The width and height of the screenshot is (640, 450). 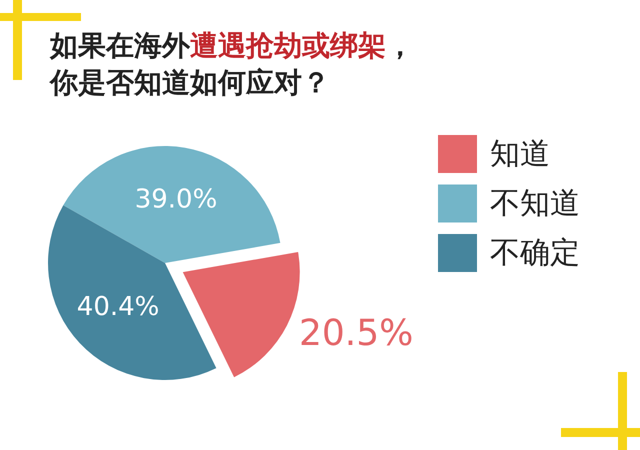 What do you see at coordinates (176, 199) in the screenshot?
I see `data-label: 39.0%` at bounding box center [176, 199].